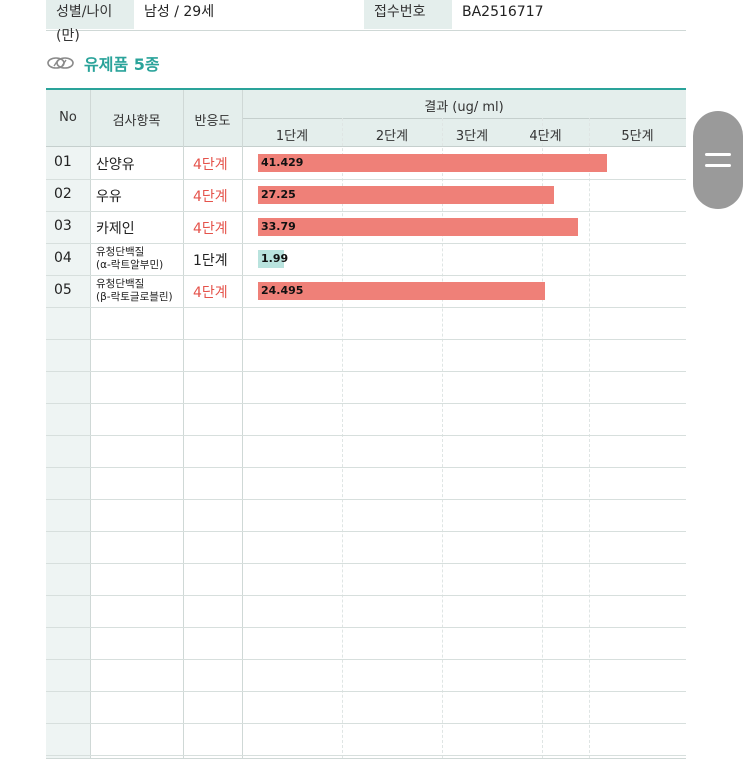 The image size is (750, 760). What do you see at coordinates (282, 162) in the screenshot?
I see `result-value: 41.429` at bounding box center [282, 162].